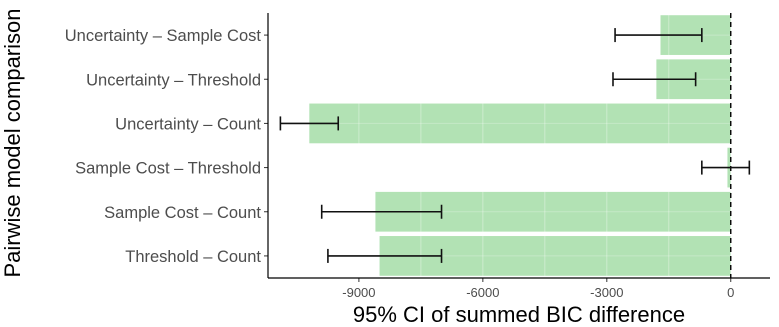 The width and height of the screenshot is (779, 327). I want to click on x-tick-label: 0, so click(730, 292).